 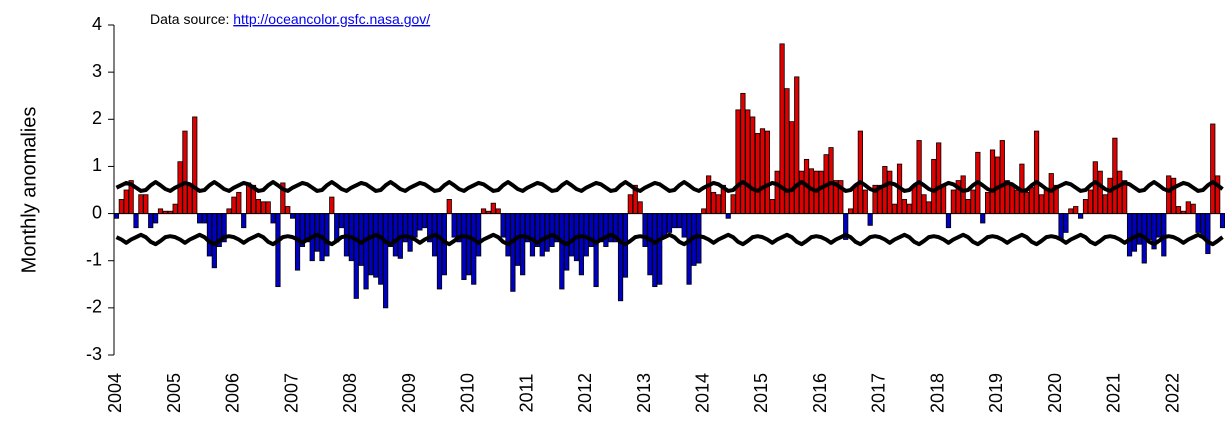 I want to click on annotation-text: Data source:, so click(x=189, y=19).